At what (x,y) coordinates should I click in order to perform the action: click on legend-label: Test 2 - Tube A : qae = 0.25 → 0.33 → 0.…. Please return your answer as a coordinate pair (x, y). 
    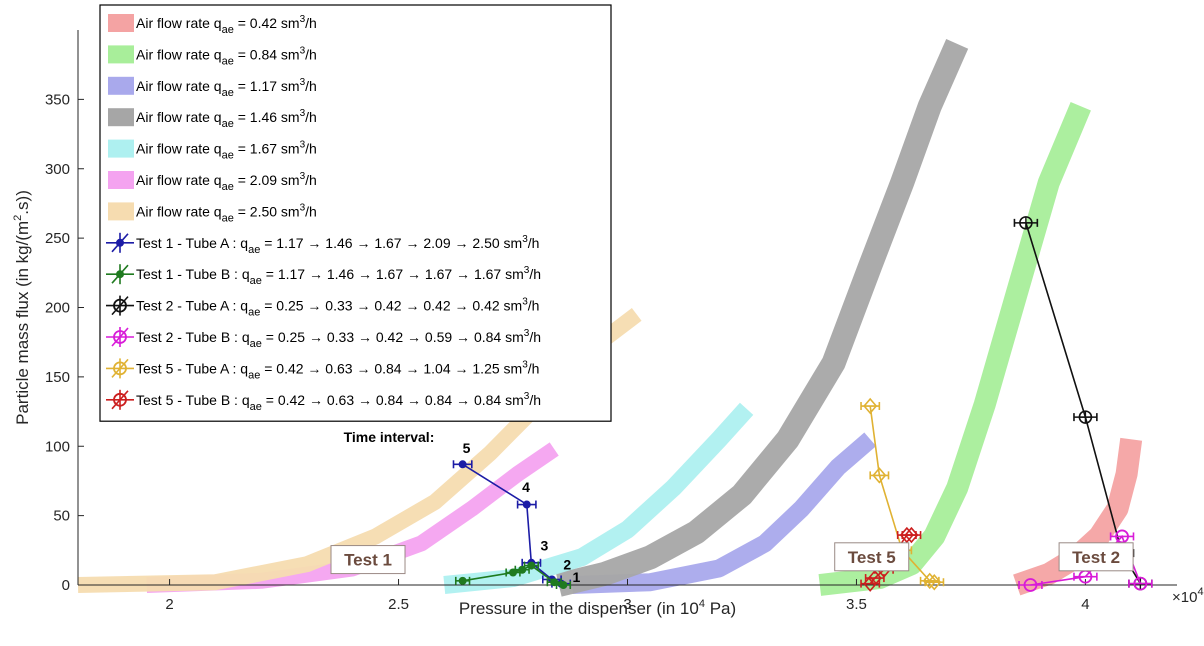
    Looking at the image, I should click on (337, 308).